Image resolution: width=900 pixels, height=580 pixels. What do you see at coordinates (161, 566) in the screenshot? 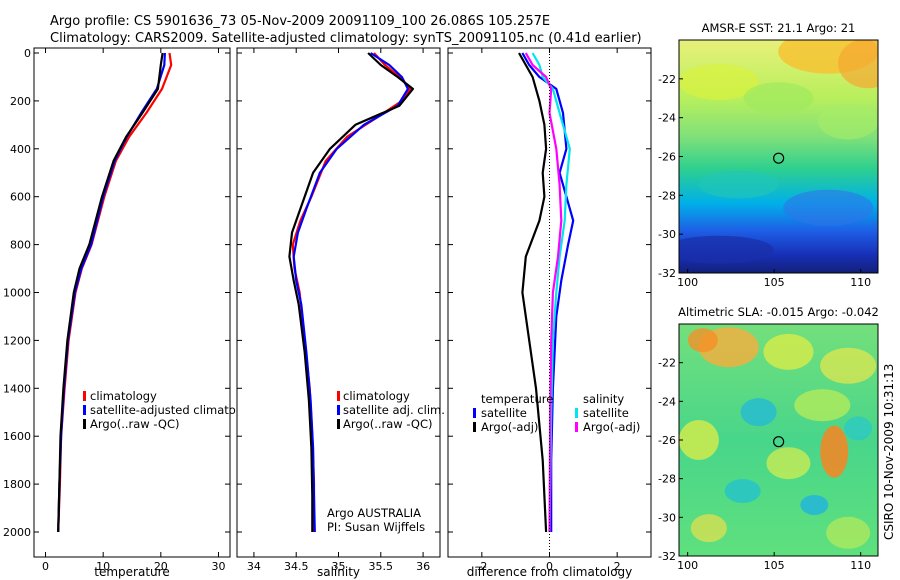
I see `temperature-xtick-label: 20` at bounding box center [161, 566].